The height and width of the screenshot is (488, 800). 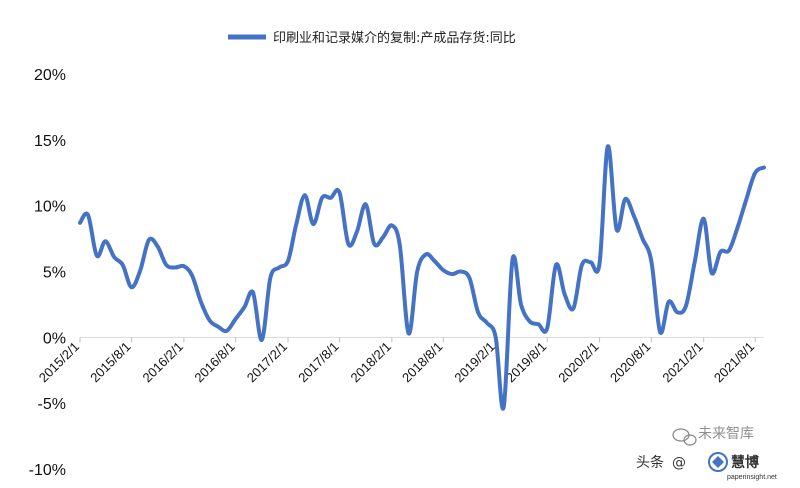 I want to click on y-axis: 20% 15% 10% 5% 0% -5% -10%, so click(x=47, y=273).